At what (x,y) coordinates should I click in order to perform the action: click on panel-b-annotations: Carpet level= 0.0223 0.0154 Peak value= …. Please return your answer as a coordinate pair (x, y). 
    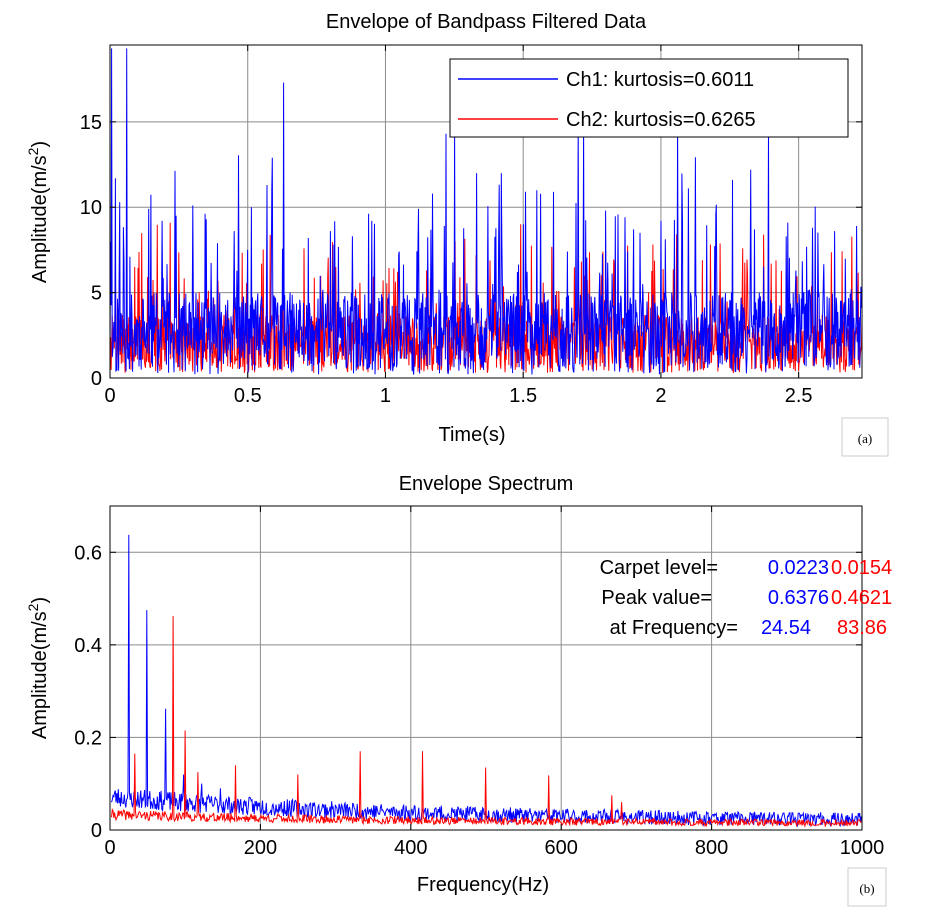
    Looking at the image, I should click on (746, 598).